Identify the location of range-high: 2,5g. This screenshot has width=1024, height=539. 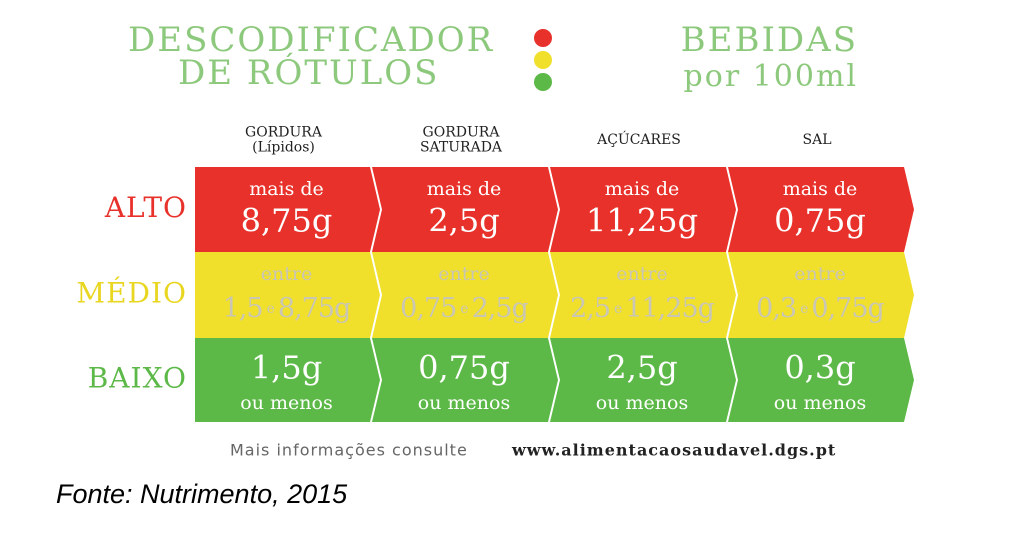
(500, 308).